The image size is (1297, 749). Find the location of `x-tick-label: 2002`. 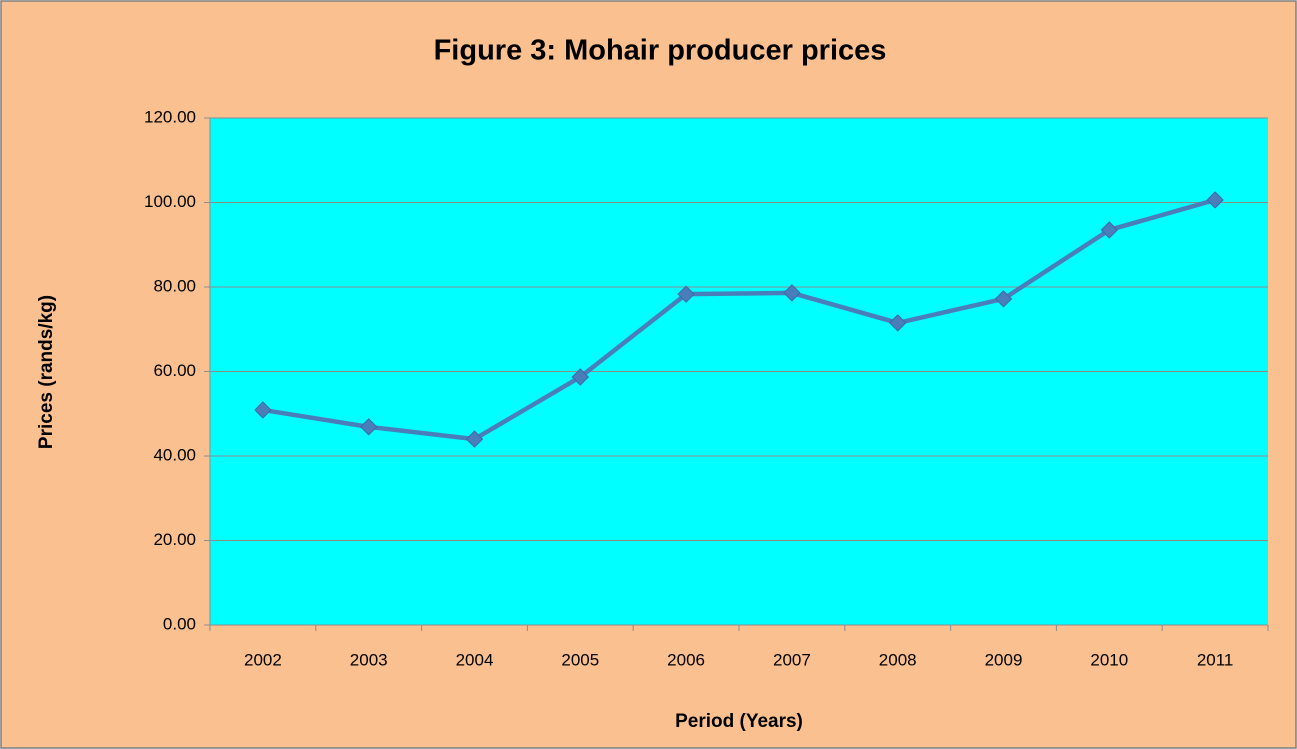

x-tick-label: 2002 is located at coordinates (263, 659).